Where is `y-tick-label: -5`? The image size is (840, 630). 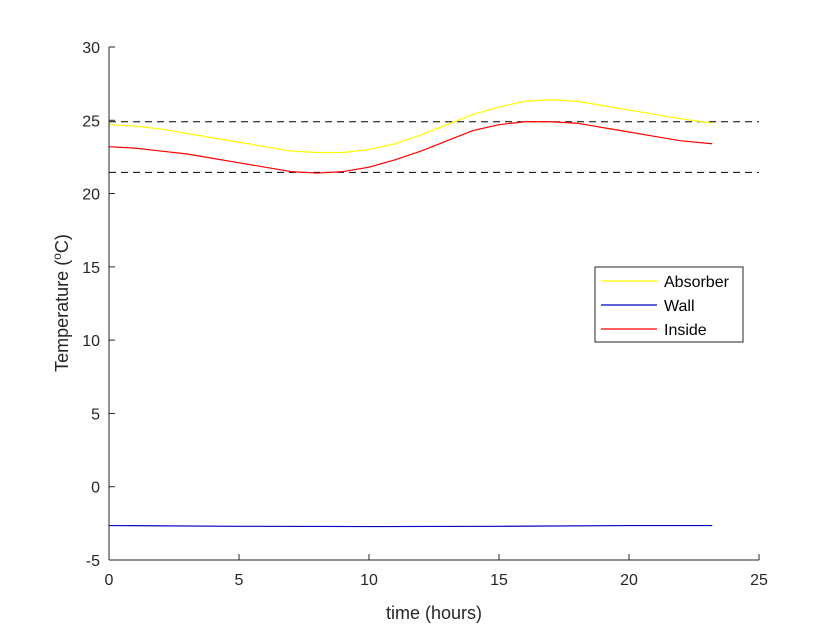 y-tick-label: -5 is located at coordinates (93, 561).